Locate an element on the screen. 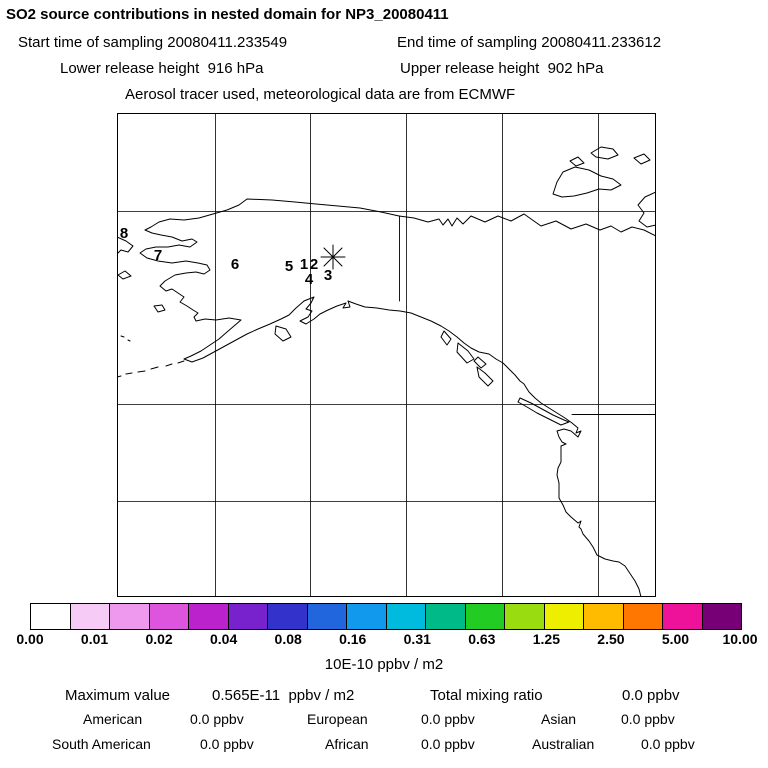  colorbar-tick-5.00: 5.00 is located at coordinates (675, 639).